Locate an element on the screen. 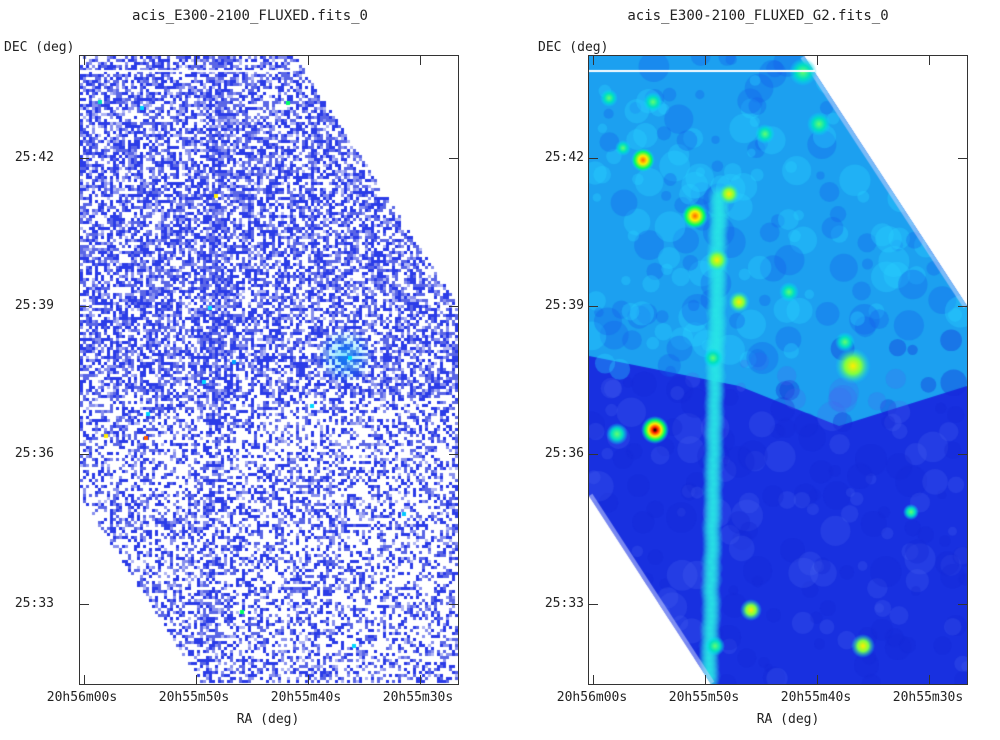 This screenshot has height=740, width=1000. panel-title: acis_E300-2100_FLUXED_G2.fits_0 is located at coordinates (758, 16).